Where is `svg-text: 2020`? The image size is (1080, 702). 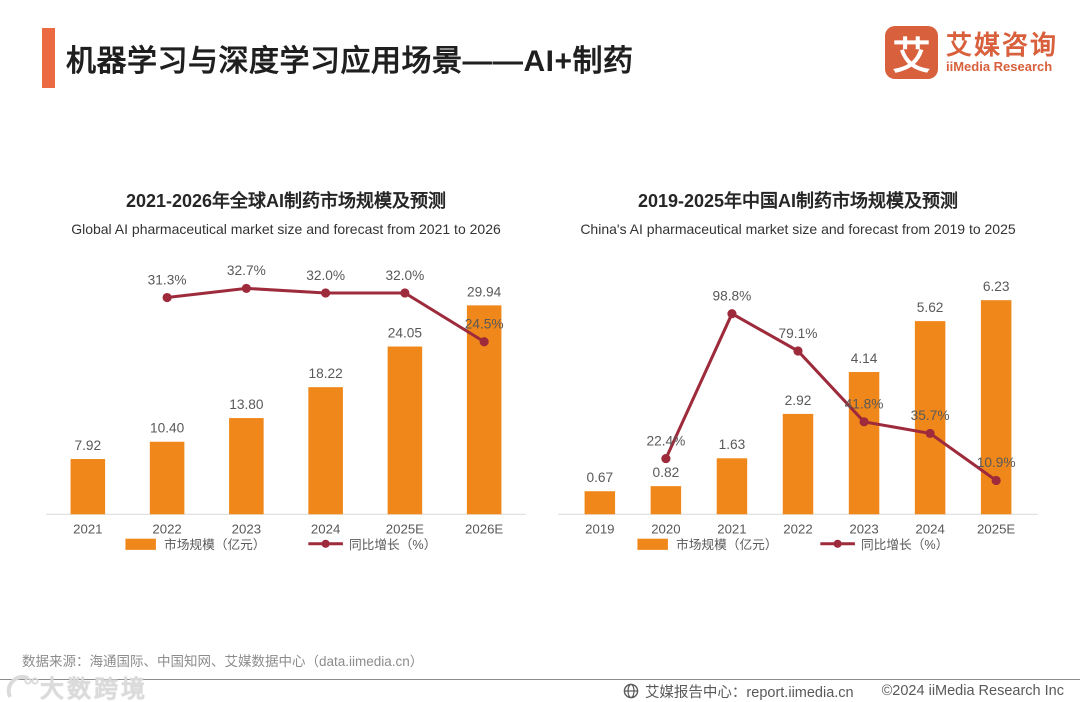 svg-text: 2020 is located at coordinates (665, 529).